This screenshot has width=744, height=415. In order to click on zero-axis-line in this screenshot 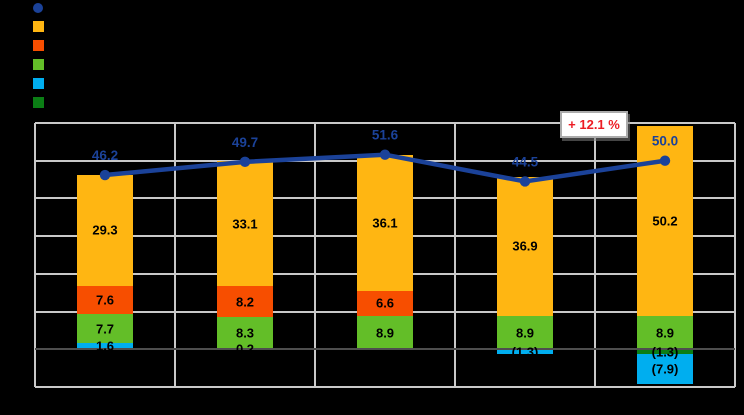, I will do `click(385, 349)`.